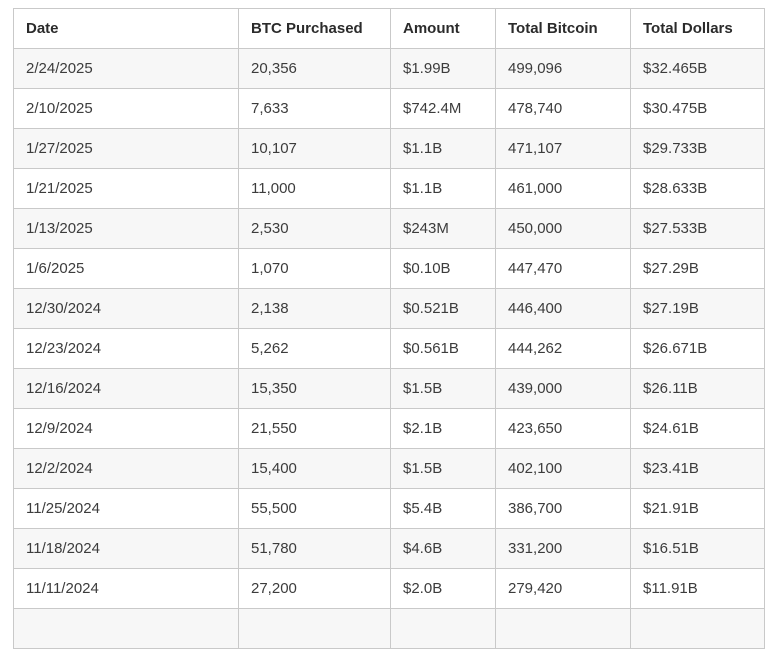  Describe the element at coordinates (443, 68) in the screenshot. I see `cell-amount: $1.99B` at that location.